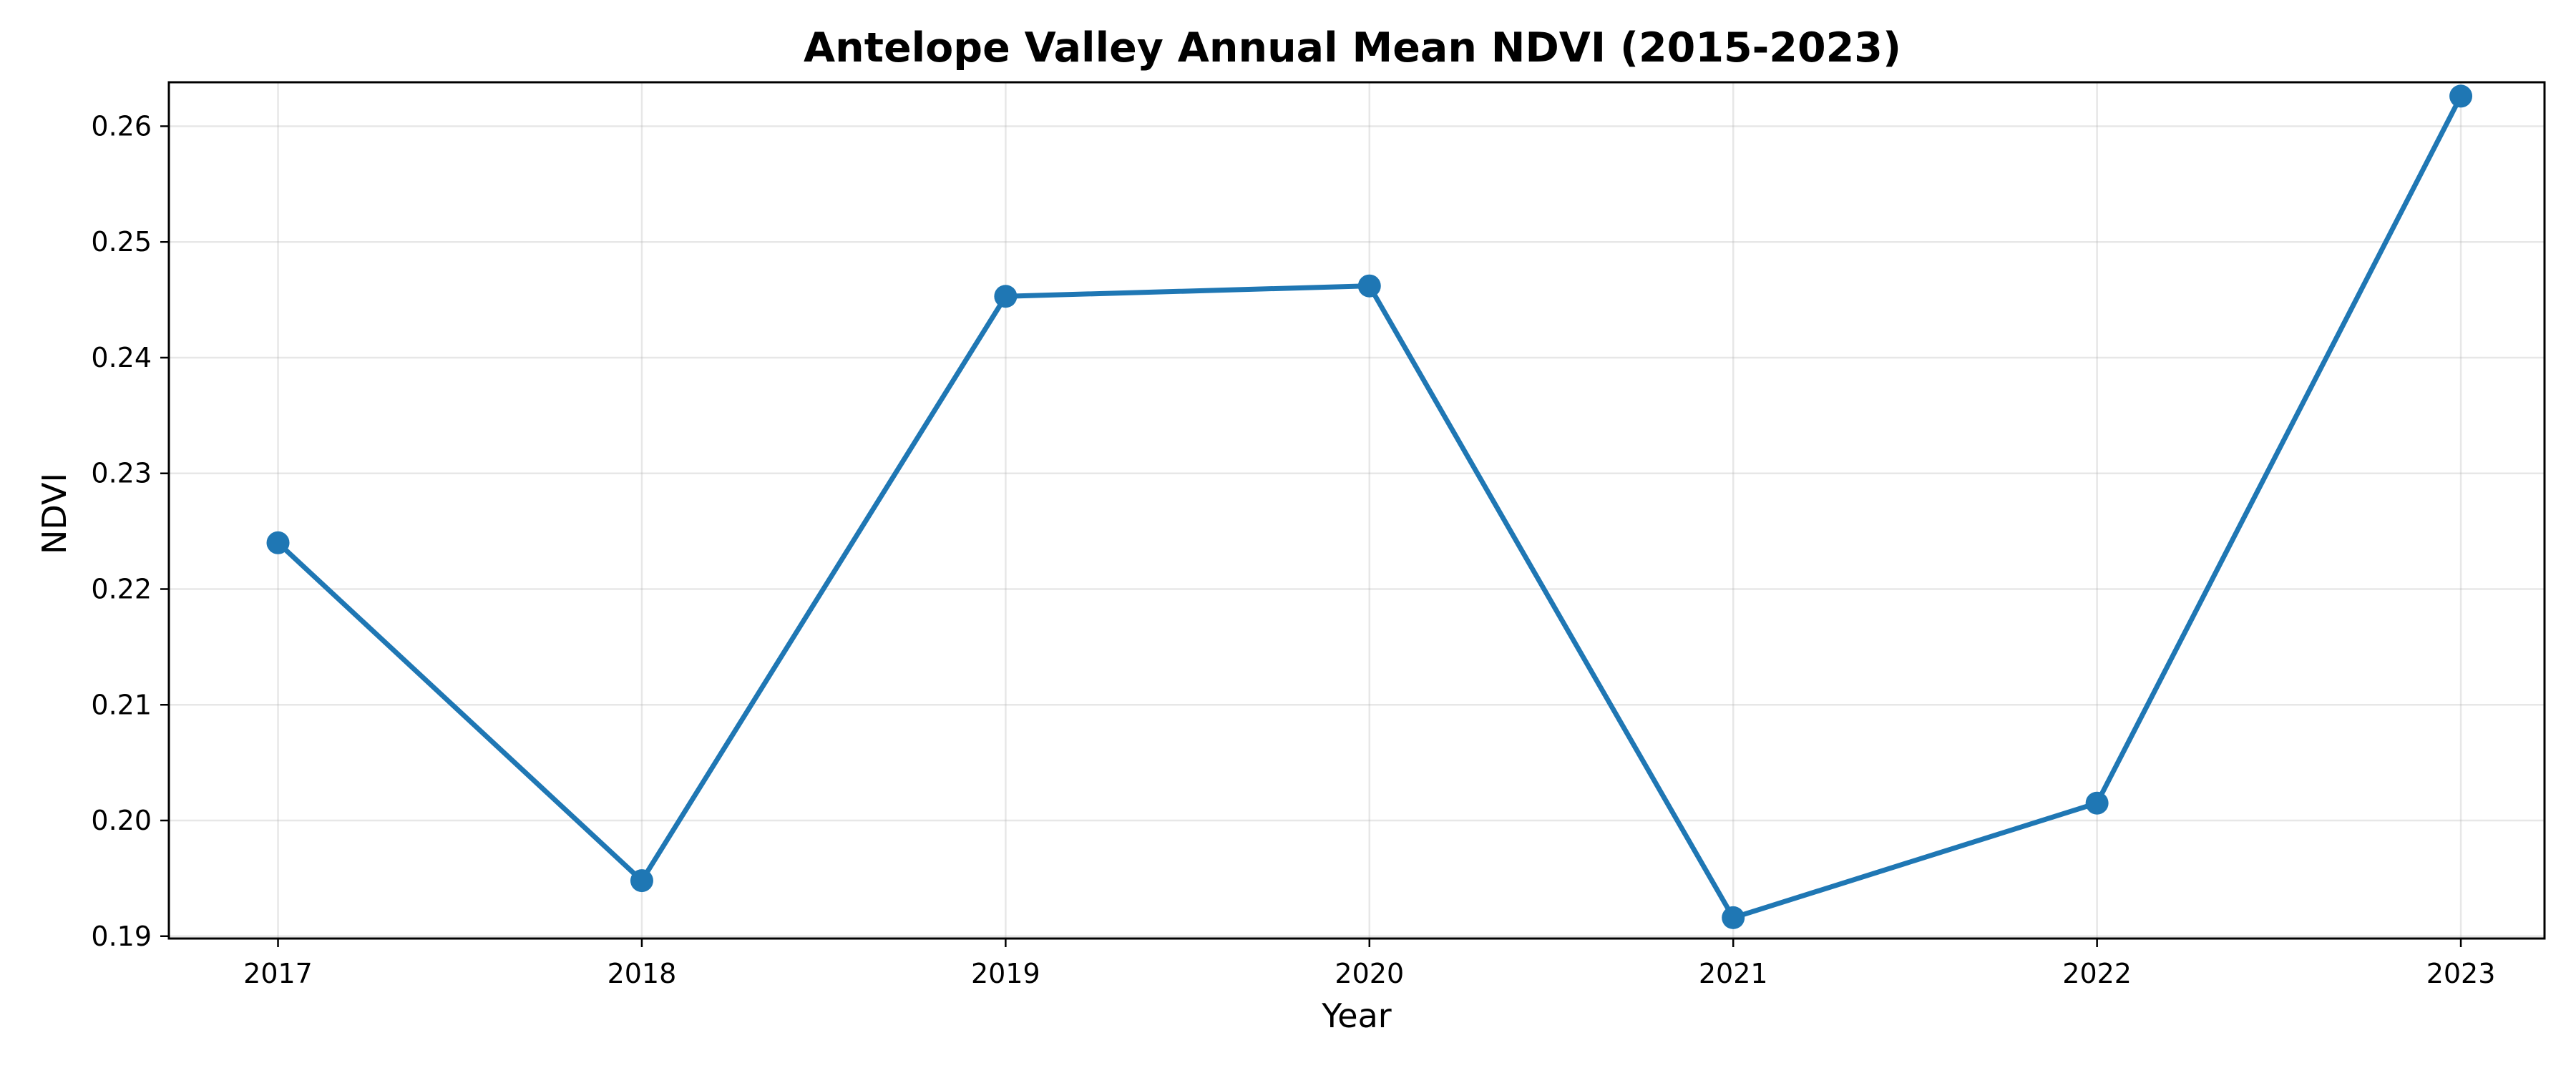 The image size is (2576, 1073). What do you see at coordinates (278, 973) in the screenshot?
I see `x-tick-label: 2017` at bounding box center [278, 973].